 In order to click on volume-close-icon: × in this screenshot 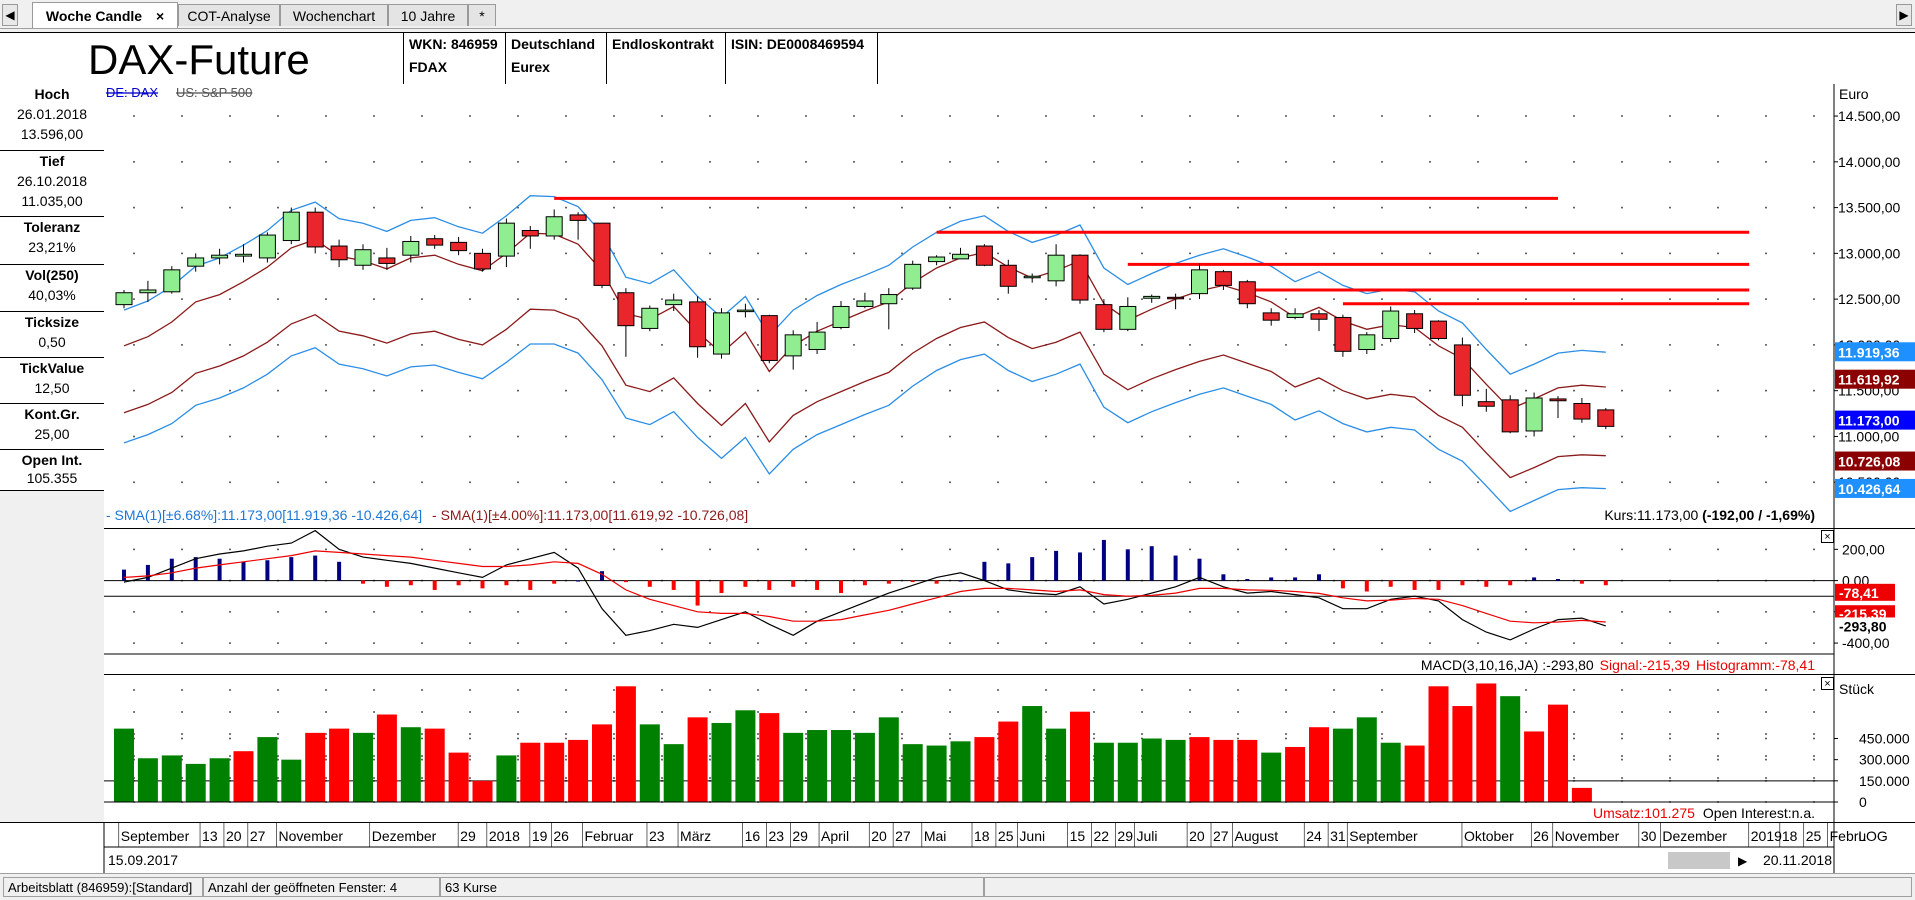, I will do `click(1827, 683)`.